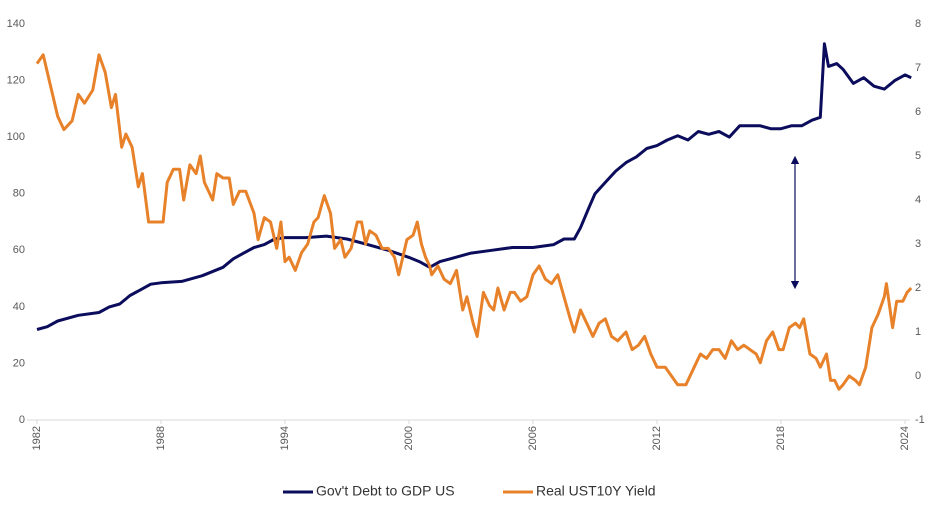 This screenshot has height=508, width=939. Describe the element at coordinates (19, 194) in the screenshot. I see `y-tick-label: 80` at that location.